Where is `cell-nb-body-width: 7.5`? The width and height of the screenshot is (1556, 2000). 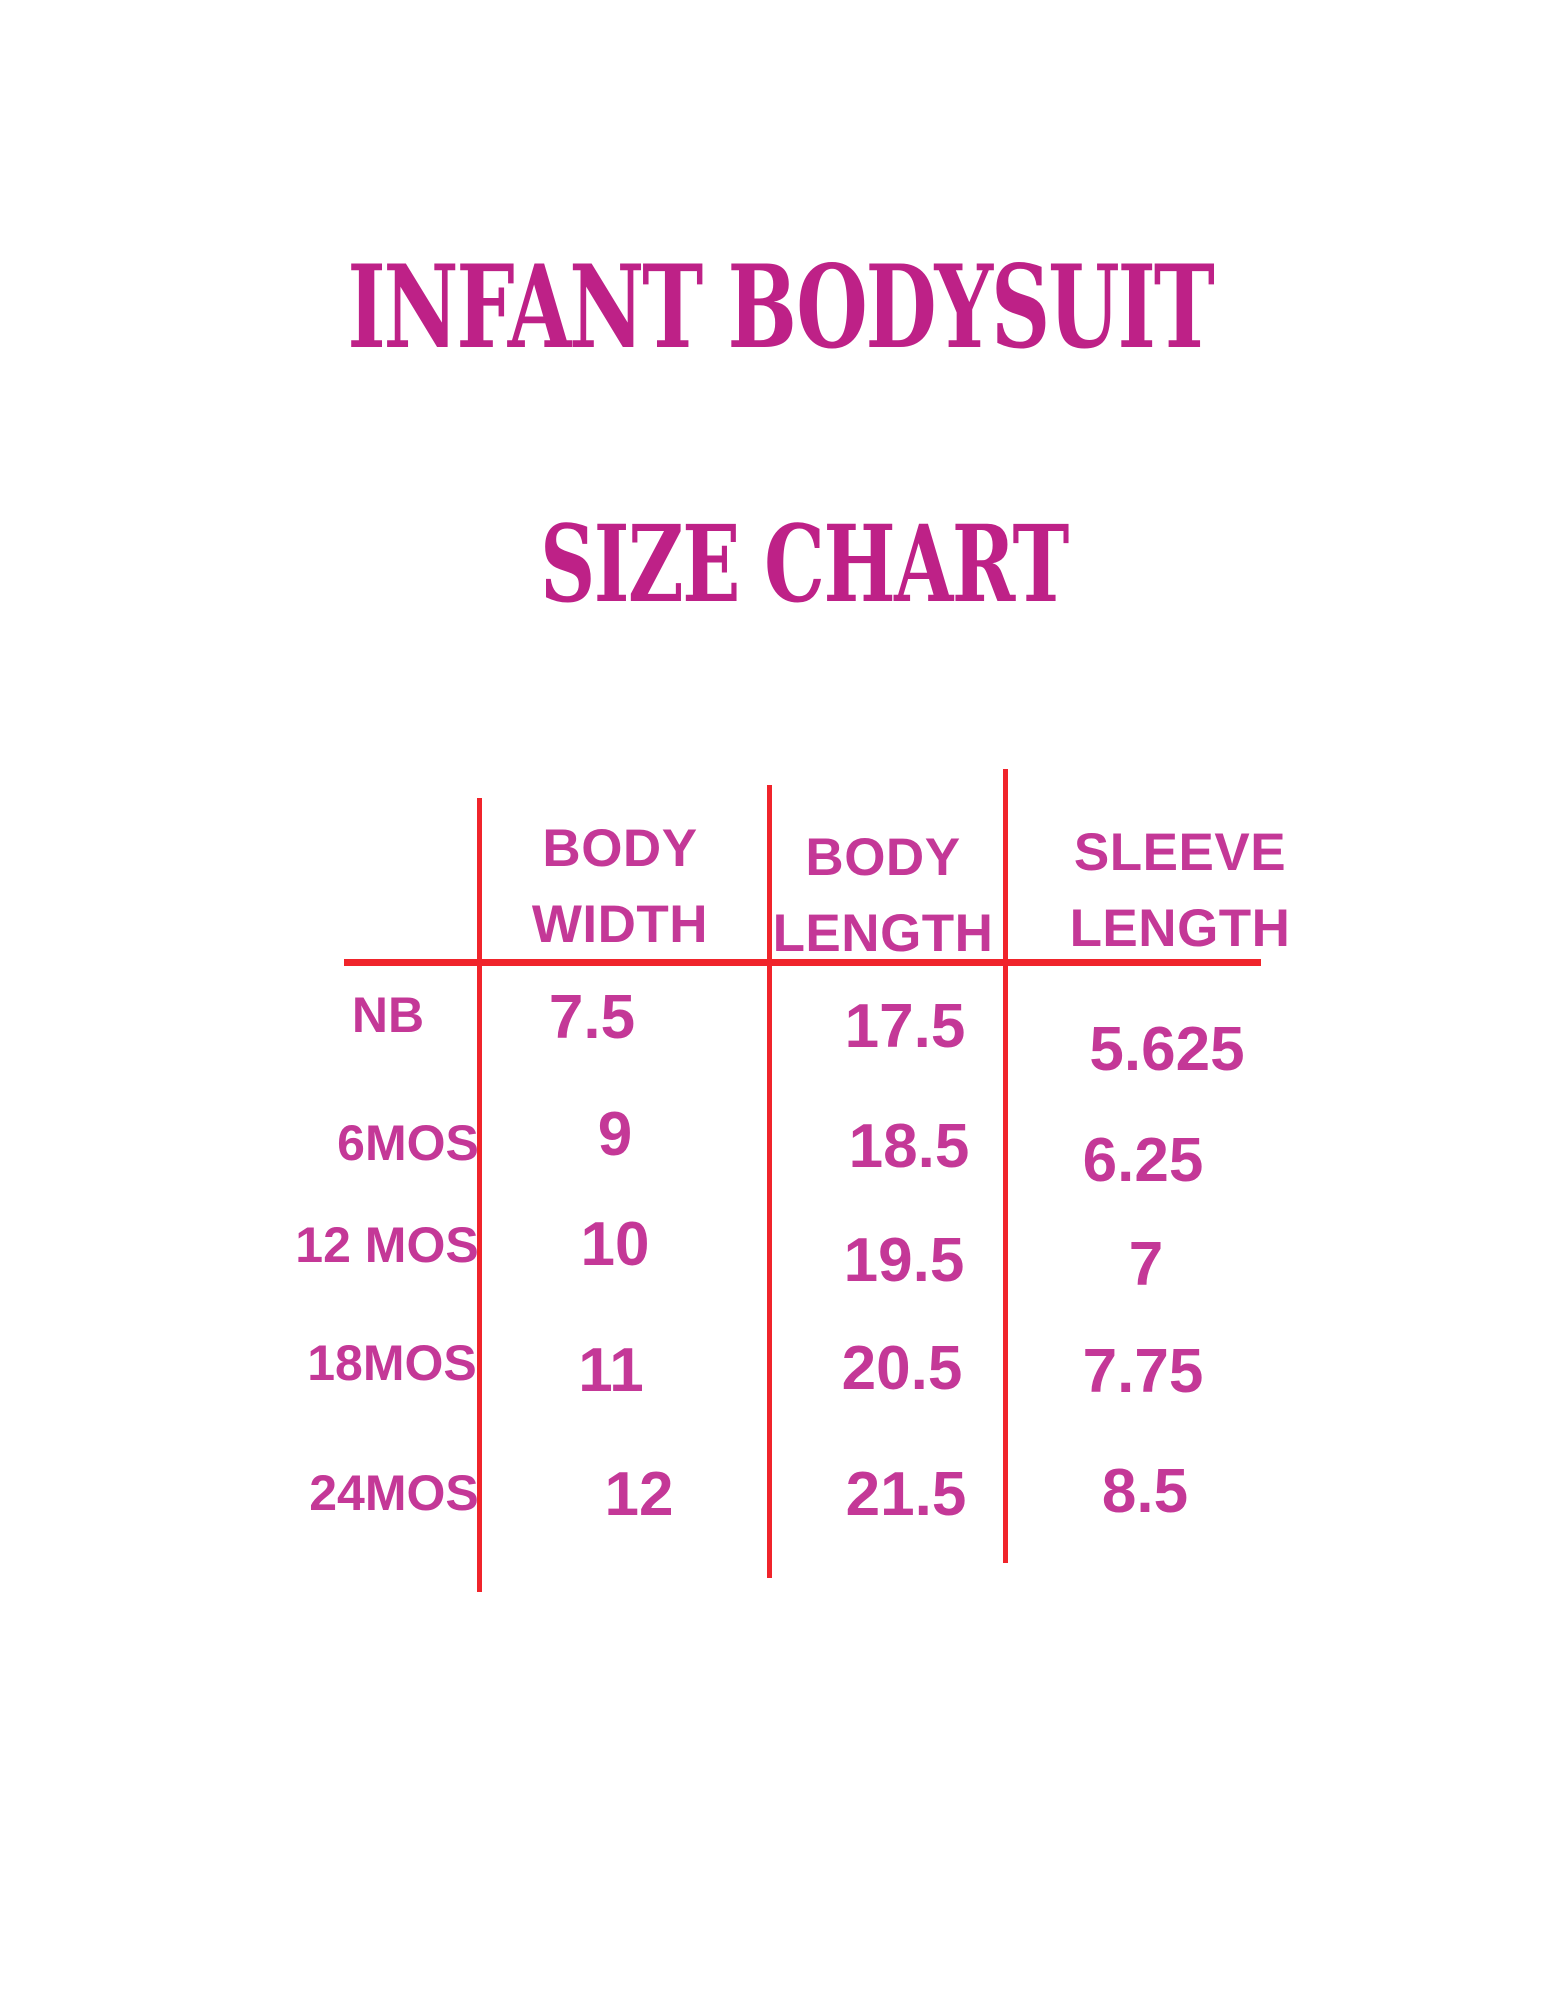
cell-nb-body-width: 7.5 is located at coordinates (592, 1017).